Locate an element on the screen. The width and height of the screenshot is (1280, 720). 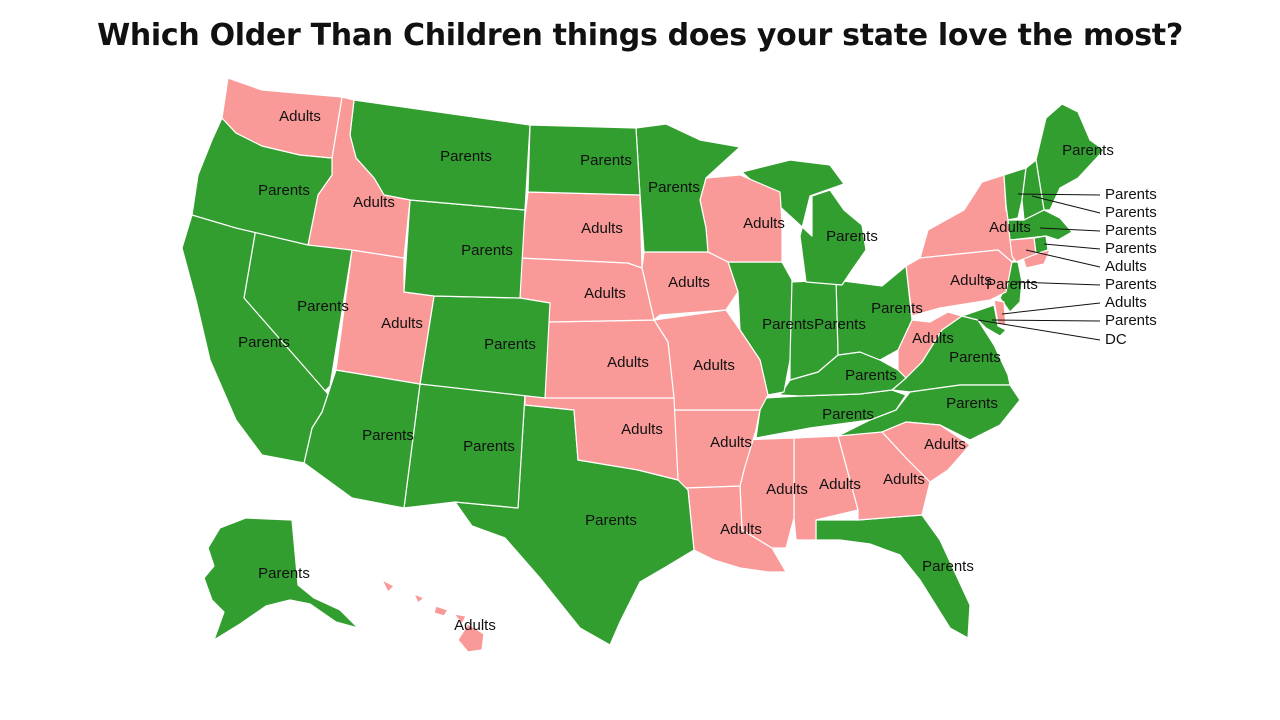
leader-line-nh is located at coordinates (1066, 204).